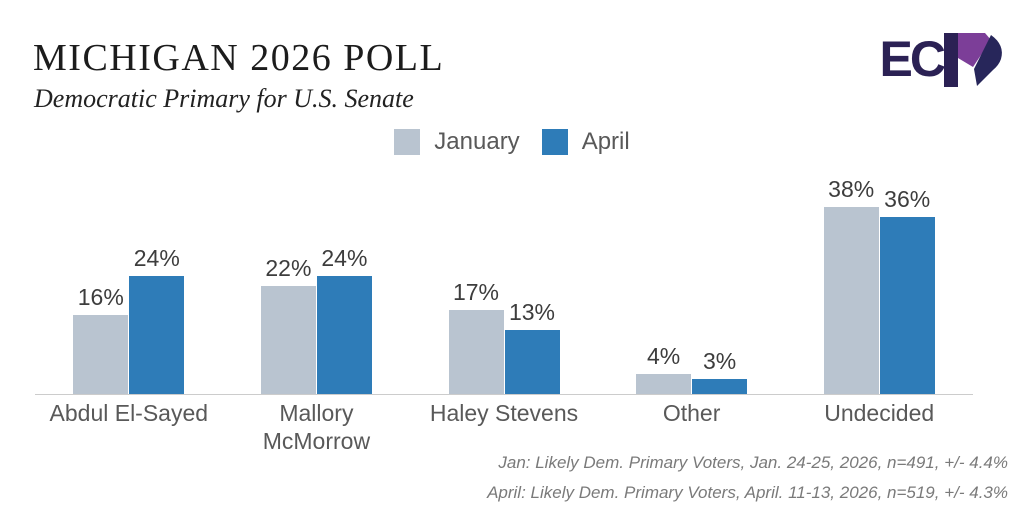  I want to click on value-label-april-mallory-mcmorrow: 24%, so click(344, 258).